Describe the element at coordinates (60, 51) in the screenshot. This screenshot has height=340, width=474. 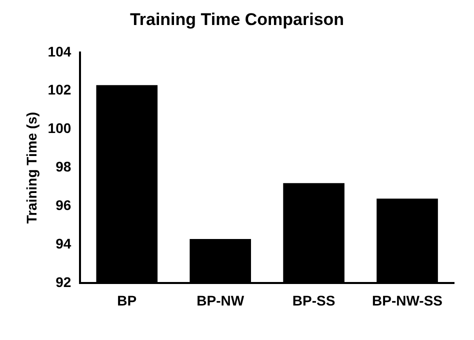
I see `y-tick-label: 104` at that location.